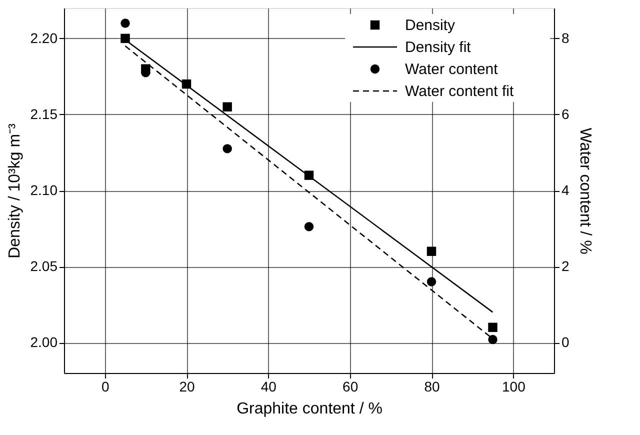  I want to click on y-tick-label: 2.20, so click(44, 38).